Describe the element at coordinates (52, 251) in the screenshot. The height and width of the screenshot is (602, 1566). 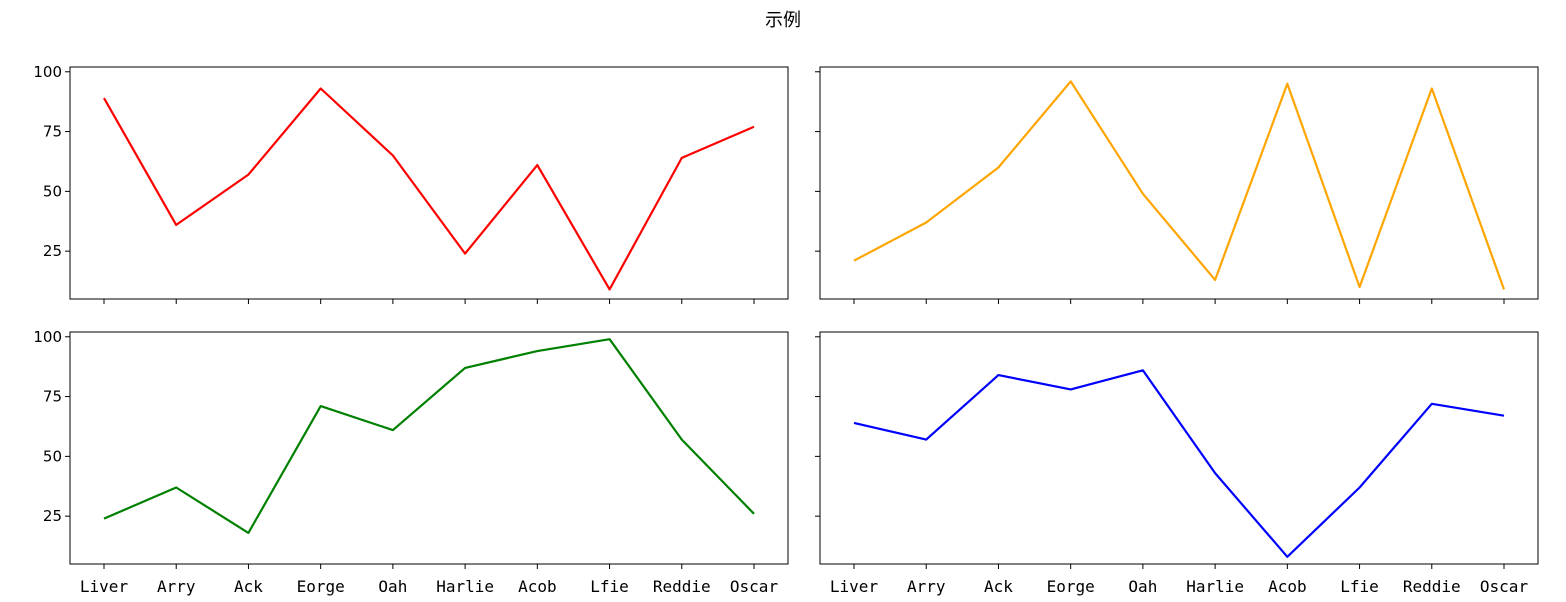
I see `y-tick-label-0-0: 25` at that location.